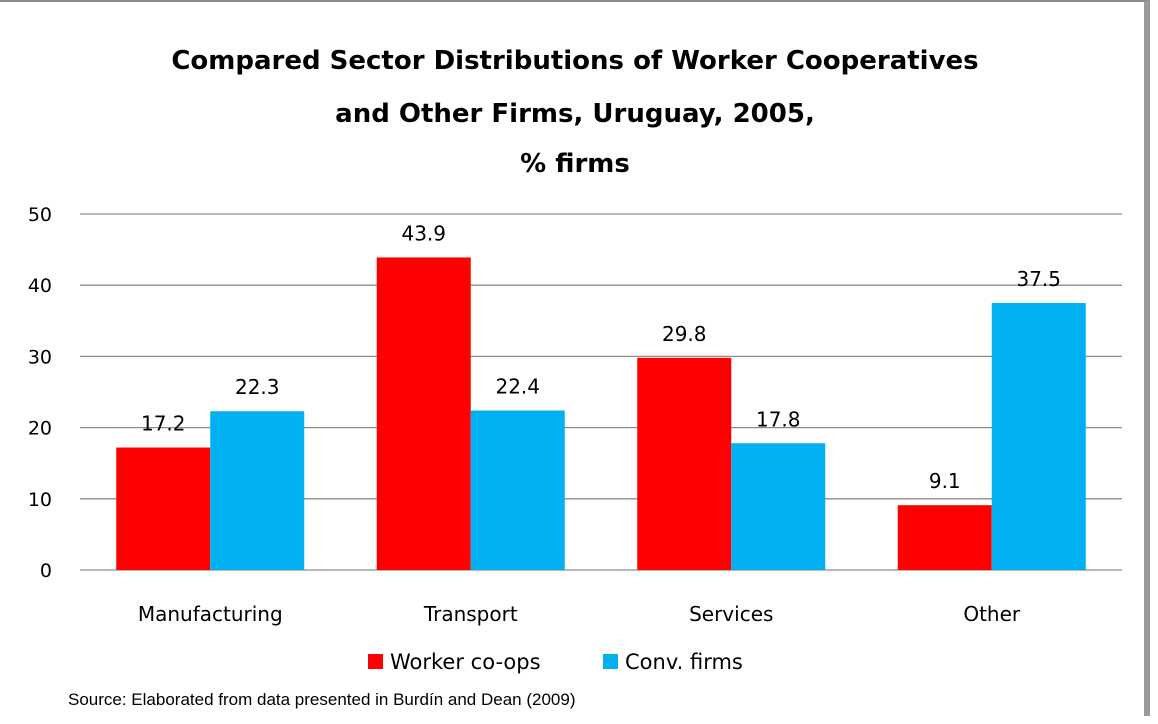 This screenshot has height=724, width=1158. Describe the element at coordinates (579, 614) in the screenshot. I see `category-labels: Manufacturing Transport Services Other` at that location.